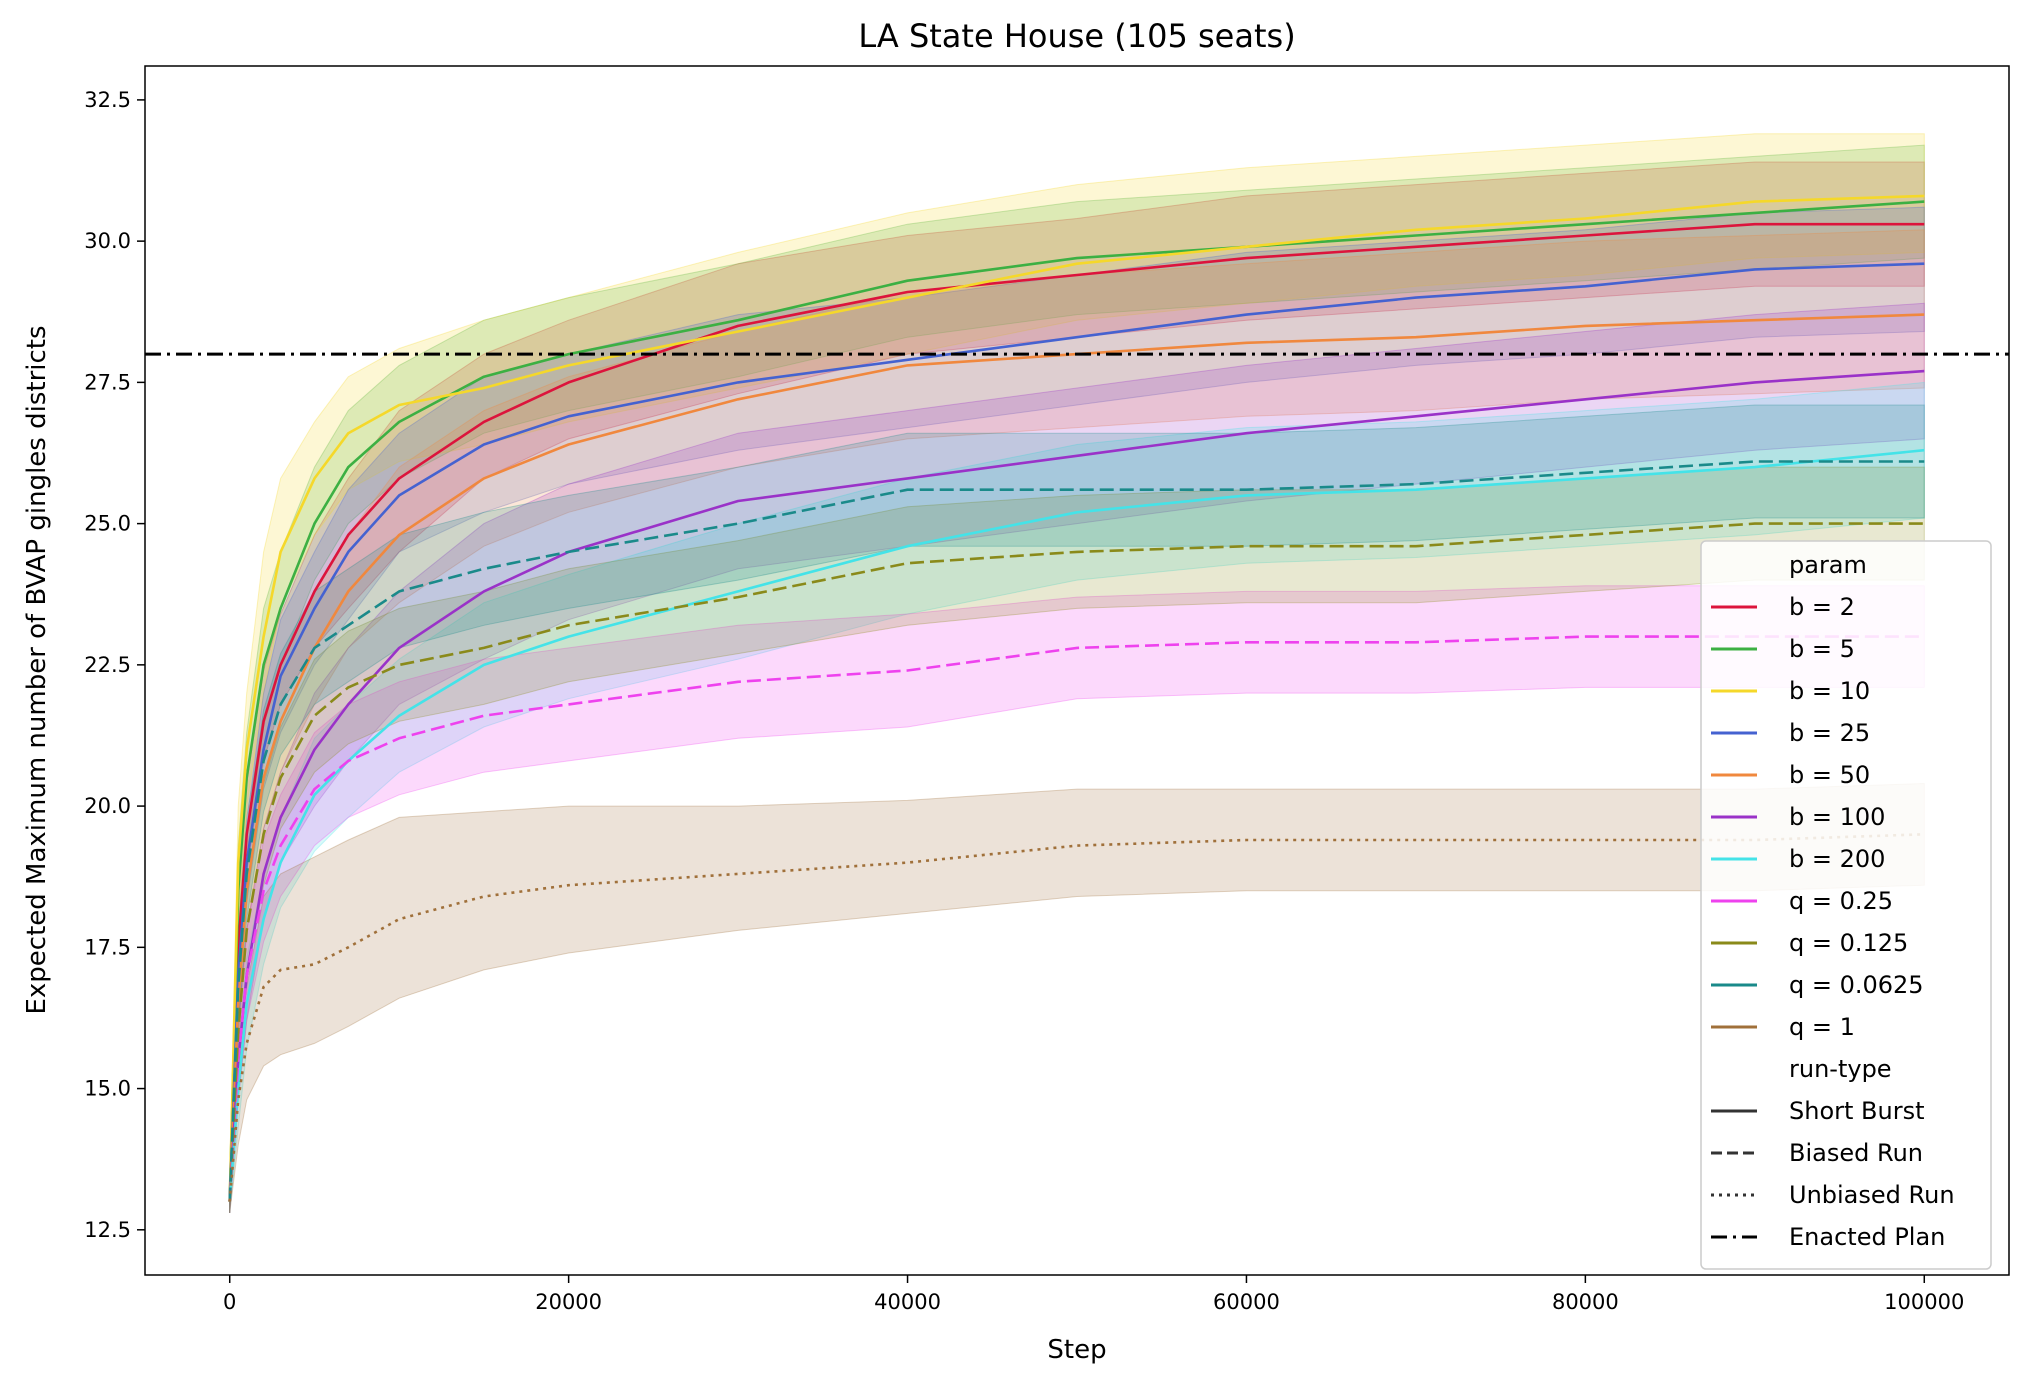 This screenshot has width=2025, height=1386. What do you see at coordinates (1872, 1195) in the screenshot?
I see `legend-label-unbiased-run: Unbiased Run` at bounding box center [1872, 1195].